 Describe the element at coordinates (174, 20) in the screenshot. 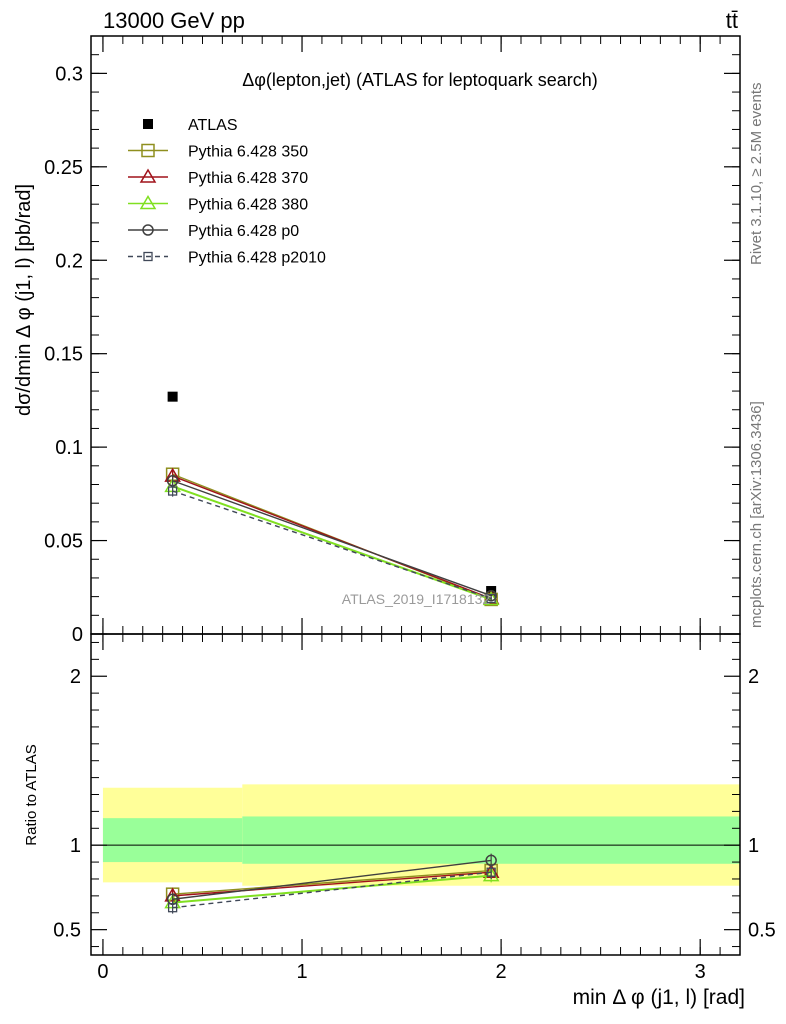

I see `energy-label: 13000 GeV pp` at that location.